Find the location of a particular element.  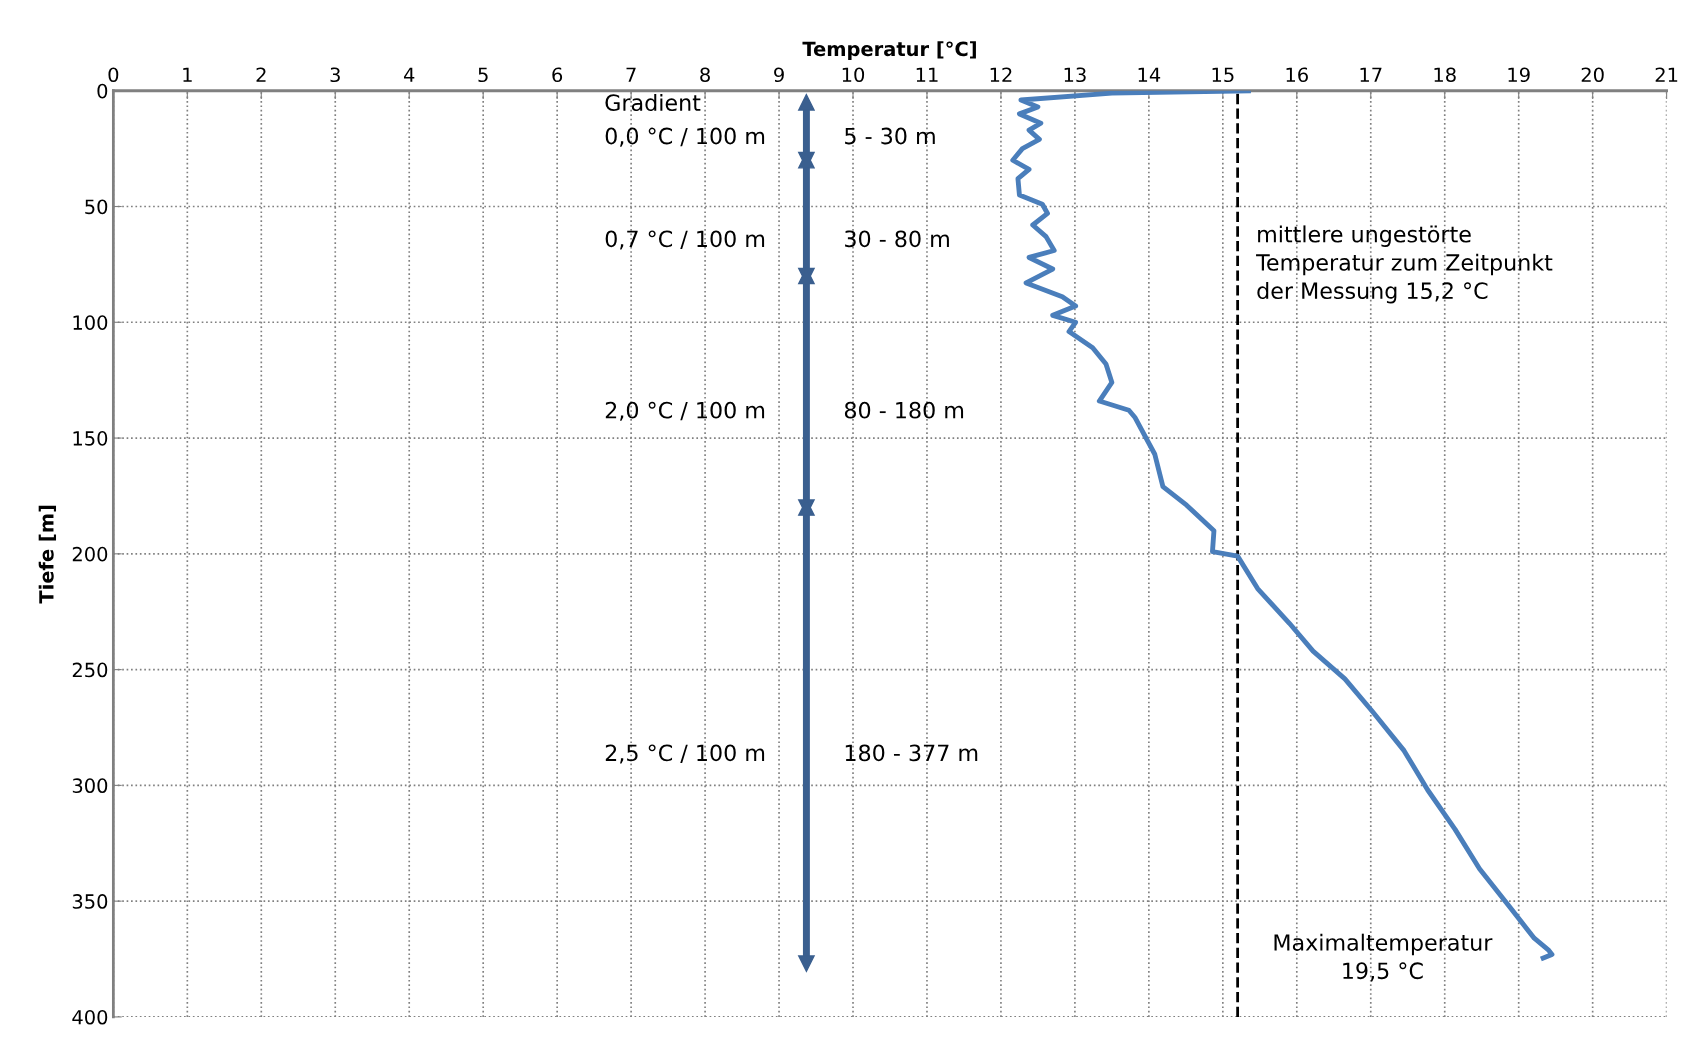

y-tick-label: 0 is located at coordinates (102, 91).